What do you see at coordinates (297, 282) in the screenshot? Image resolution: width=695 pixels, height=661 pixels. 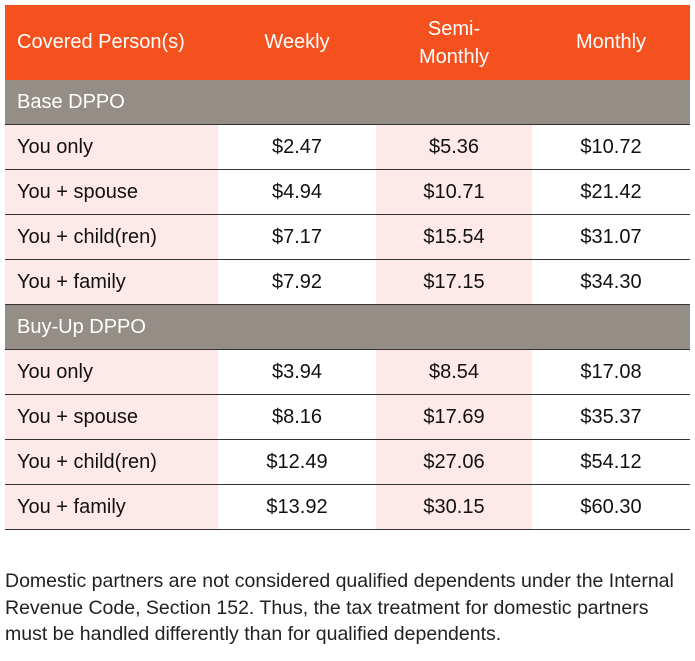 I see `rate-cell: $7.92` at bounding box center [297, 282].